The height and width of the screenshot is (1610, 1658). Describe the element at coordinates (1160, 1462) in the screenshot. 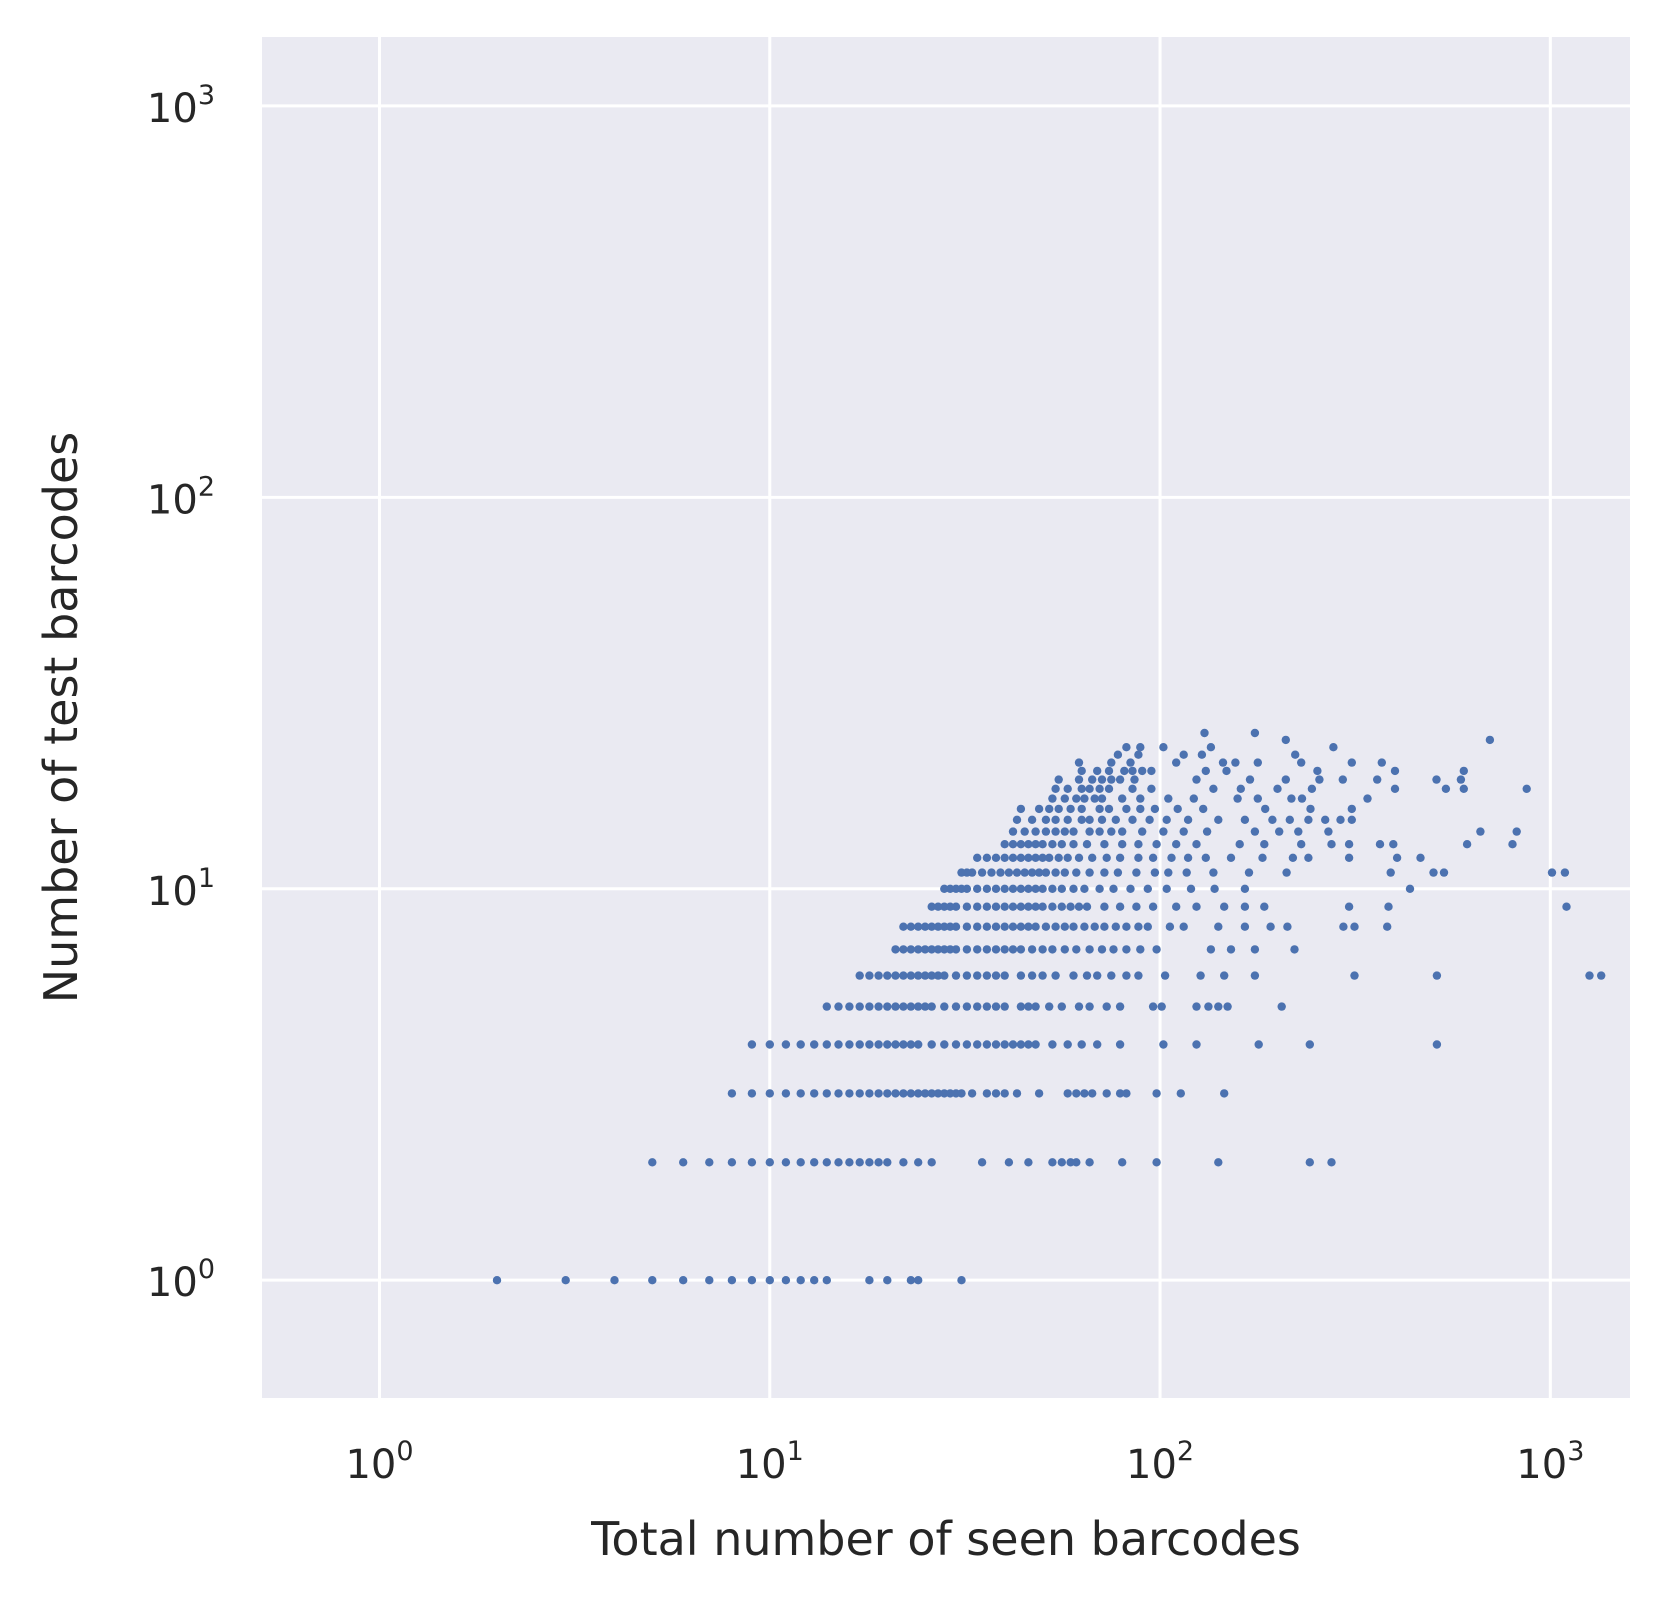

I see `x-tick-label: 102` at that location.